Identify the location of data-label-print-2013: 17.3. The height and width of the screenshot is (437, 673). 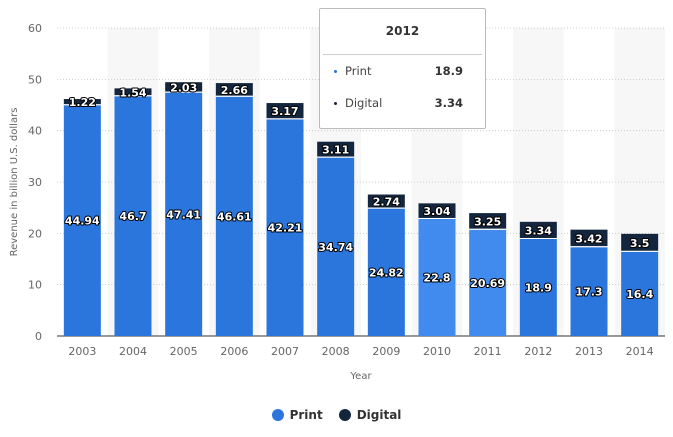
(588, 292).